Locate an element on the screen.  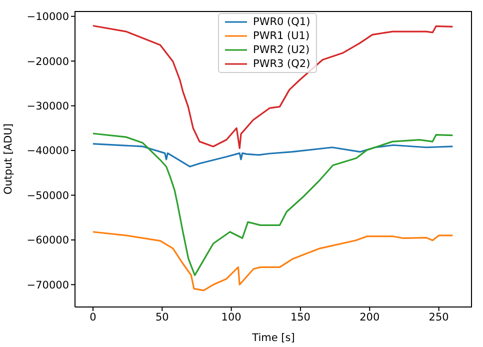
y-axis-title: Output [ADU] is located at coordinates (8, 159).